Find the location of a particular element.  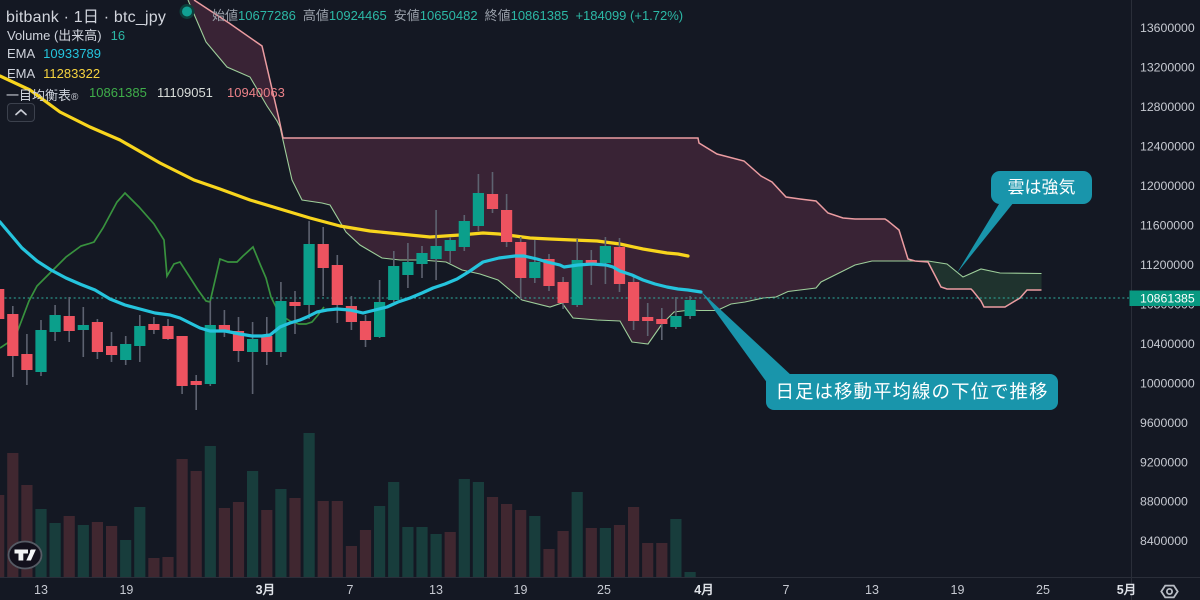

svg-text: 8400000 is located at coordinates (1164, 541).